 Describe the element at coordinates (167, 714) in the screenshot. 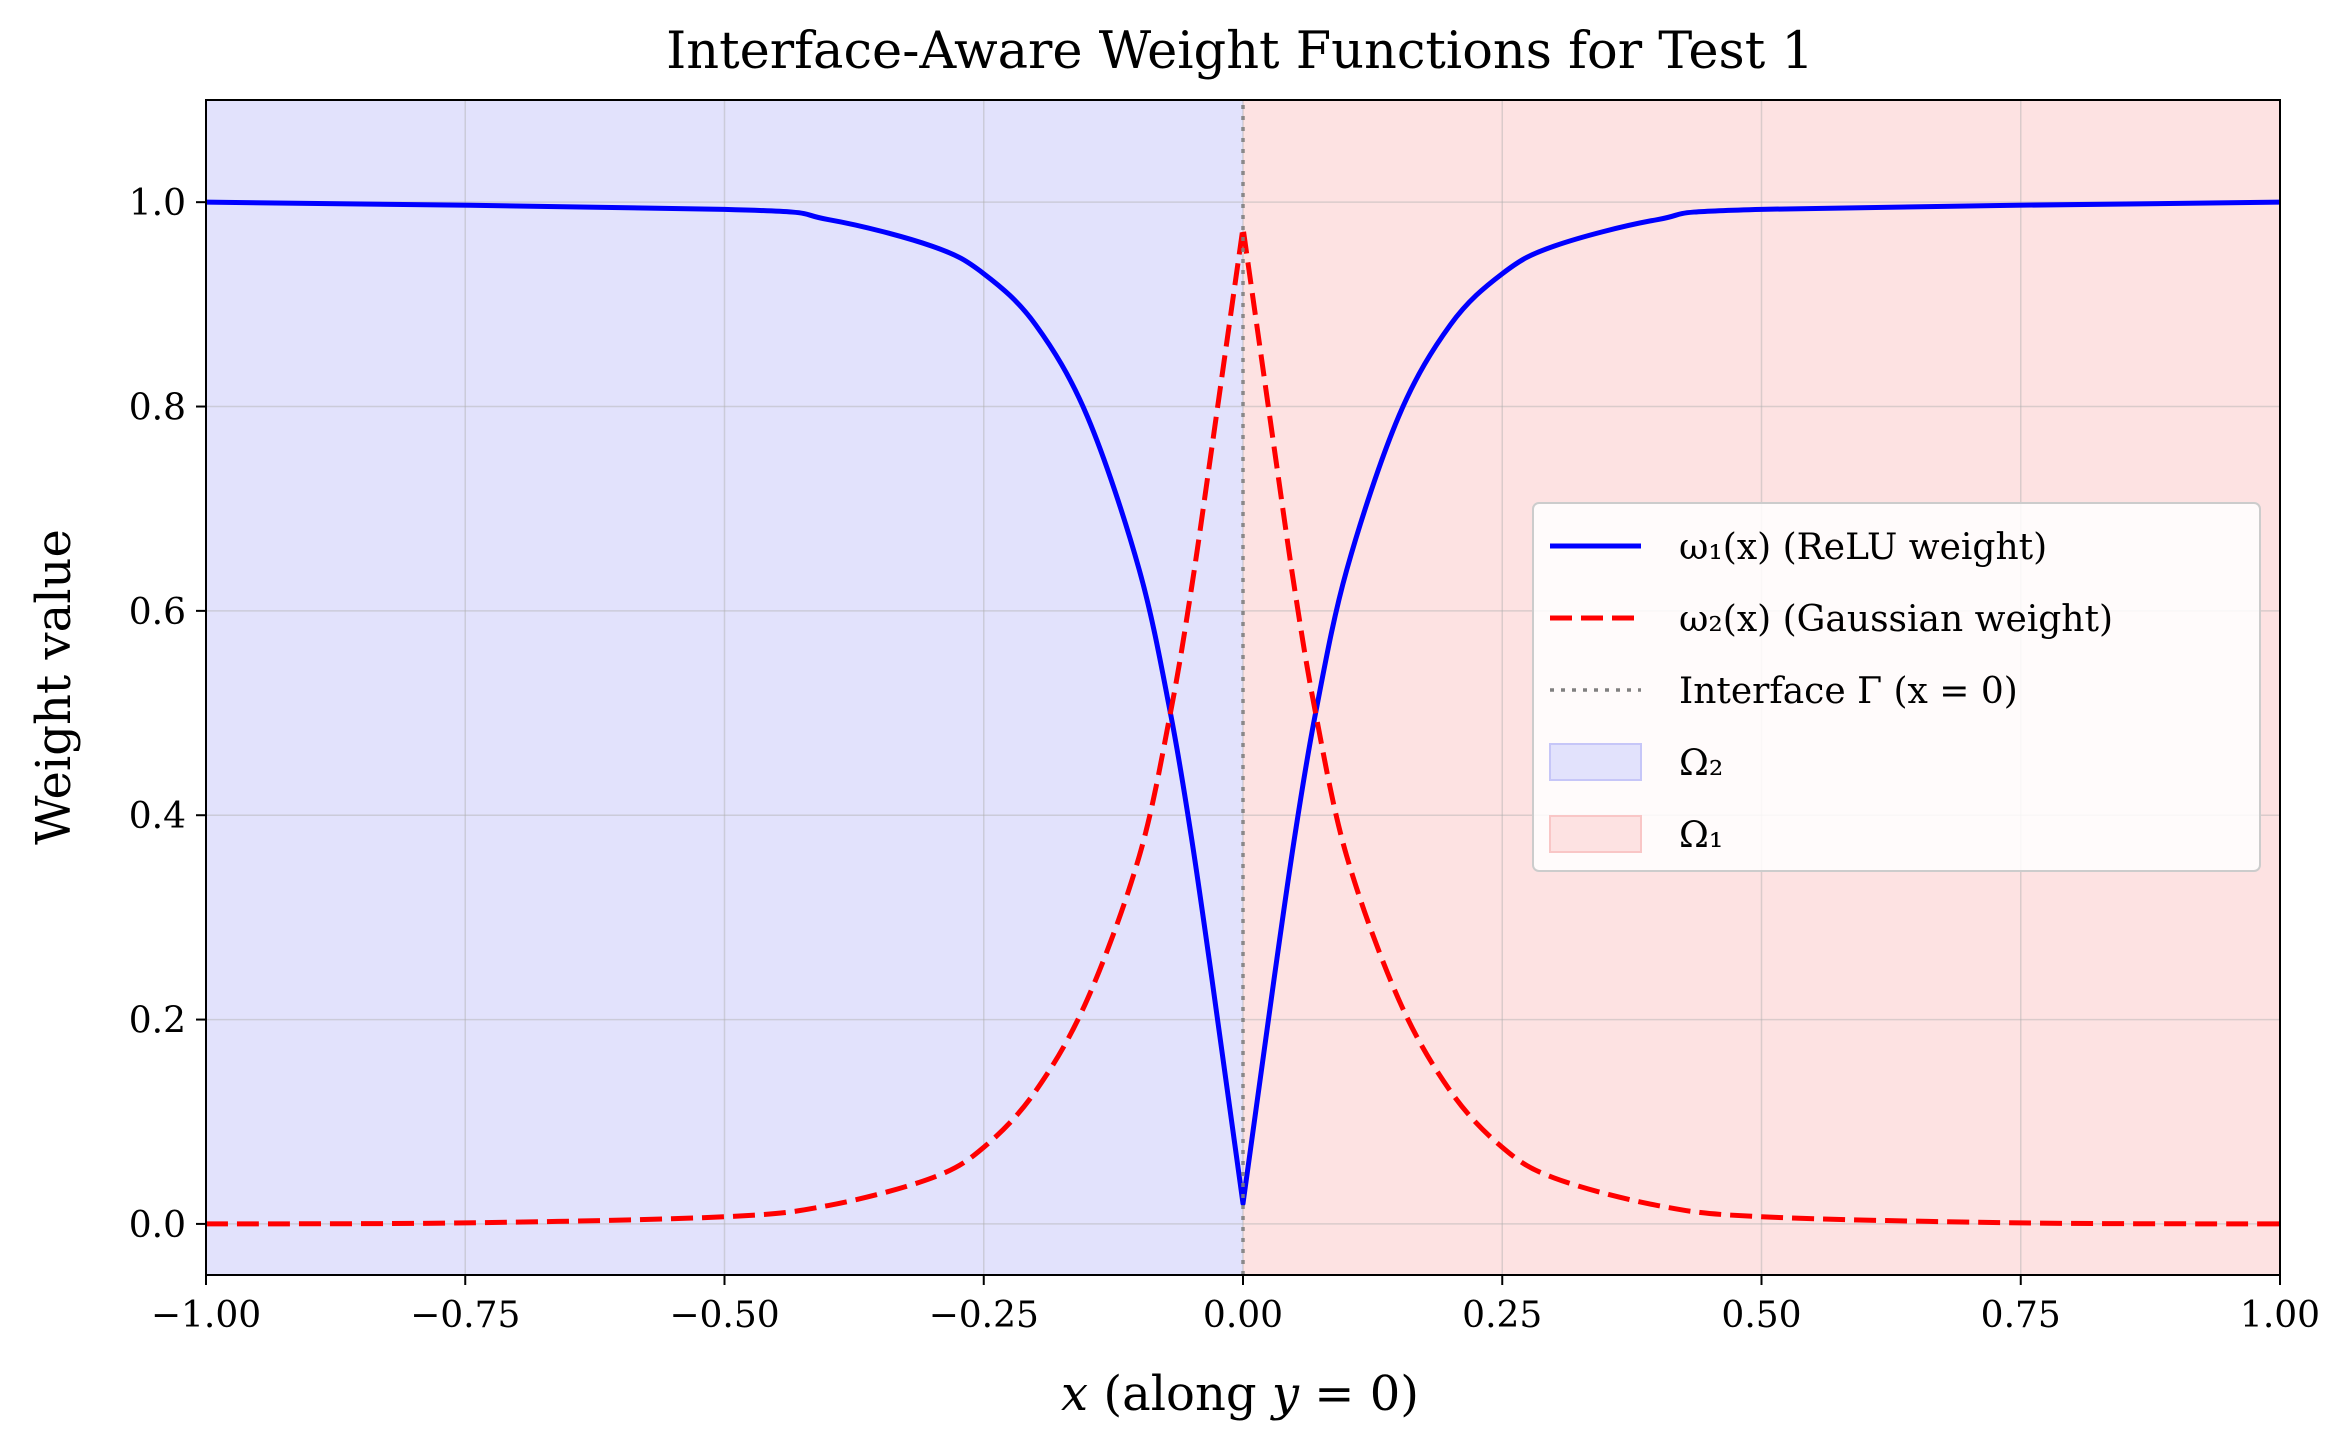

I see `y-axis-ticks: 0.0 0.2 0.4 0.6 0.8 1.0` at that location.